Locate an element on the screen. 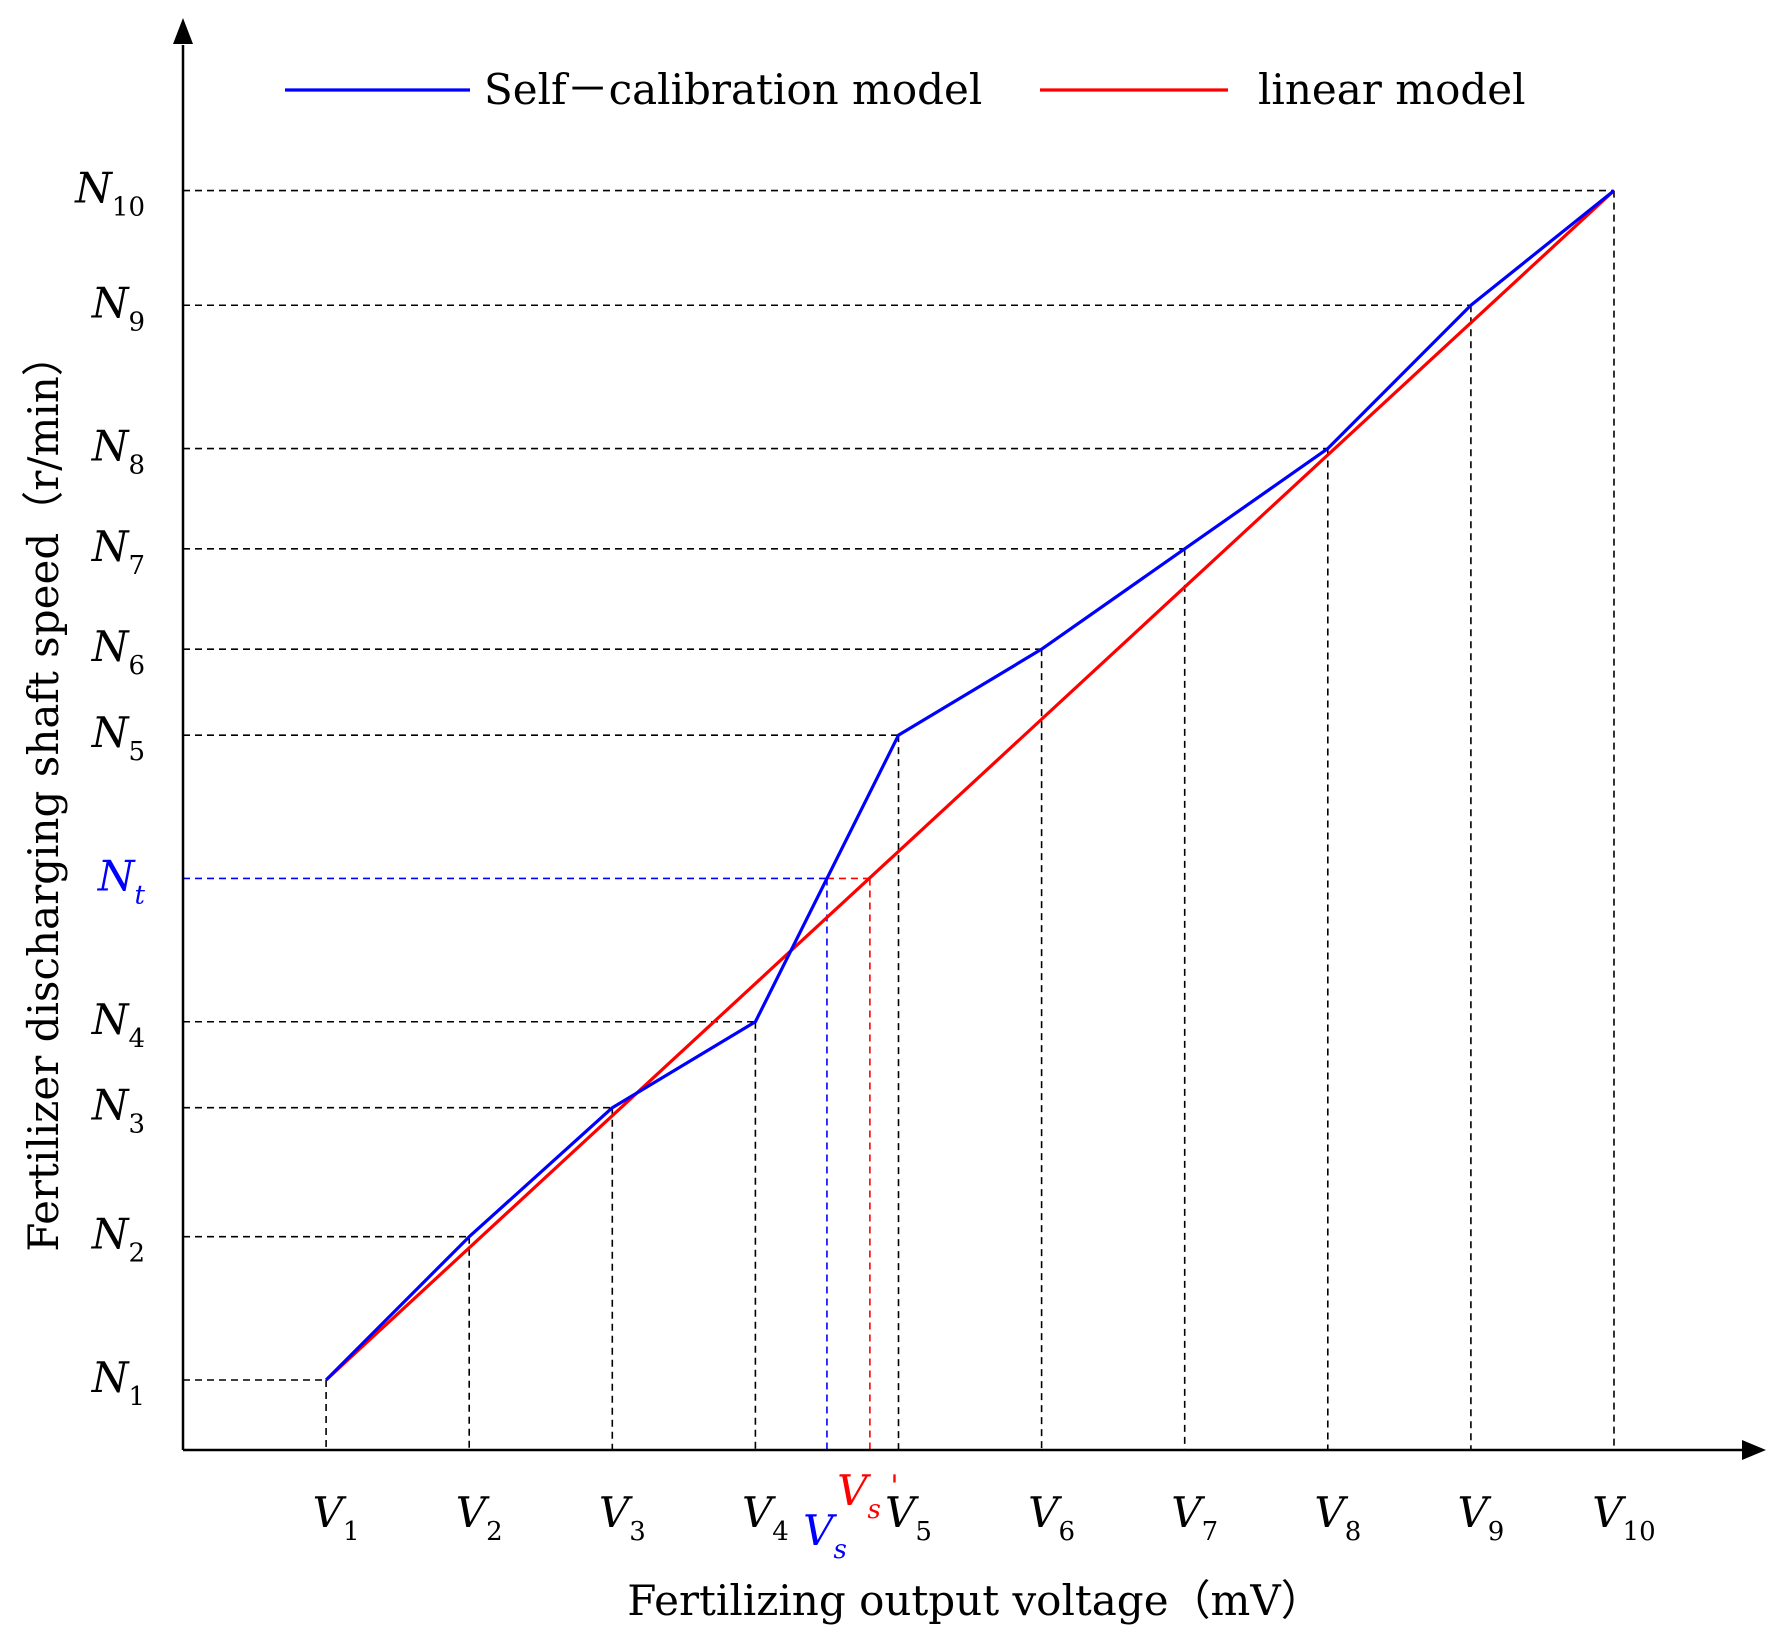 The image size is (1790, 1640). y-axis-arrow is located at coordinates (183, 31).